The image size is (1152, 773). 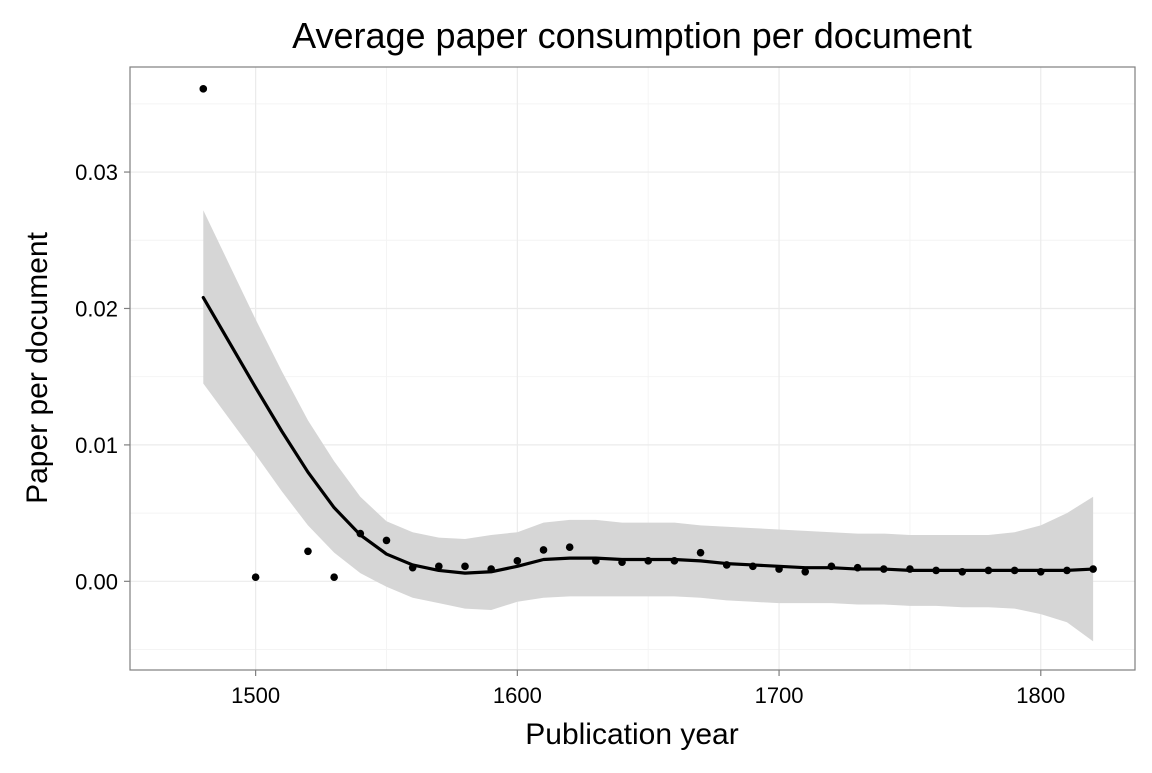 I want to click on x-tick-label: 1500, so click(x=255, y=695).